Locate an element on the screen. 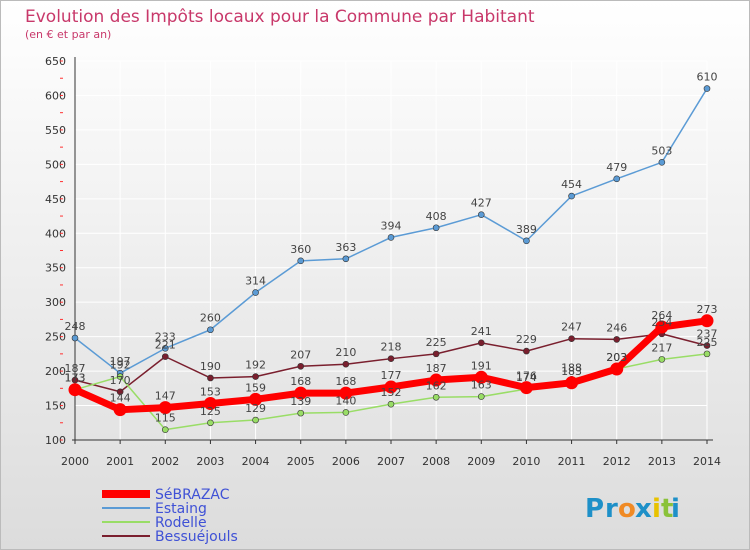 The width and height of the screenshot is (750, 550). x-tick-label: 2014 is located at coordinates (707, 461).